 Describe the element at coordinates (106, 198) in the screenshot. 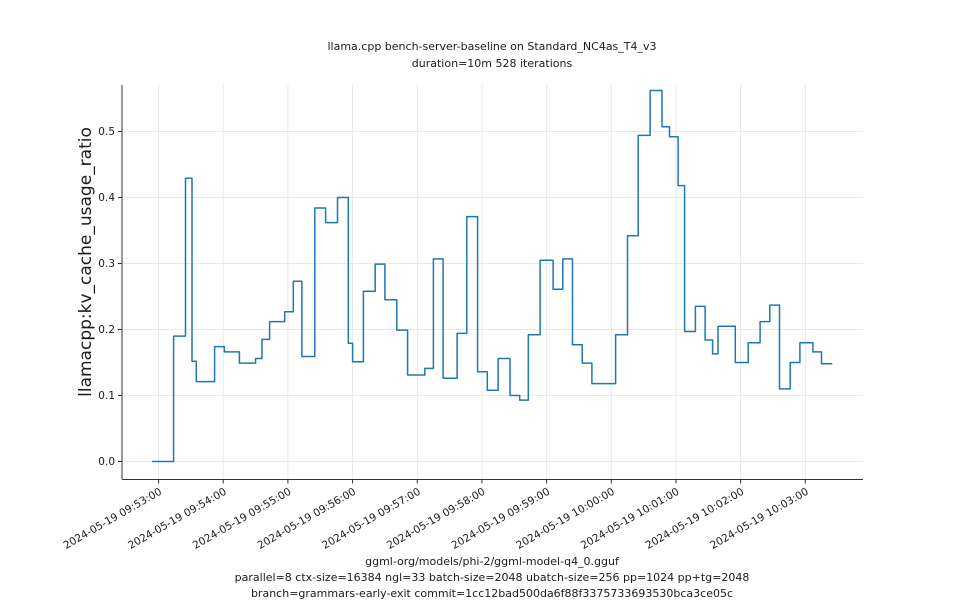

I see `y-tick-label: 0.4` at that location.